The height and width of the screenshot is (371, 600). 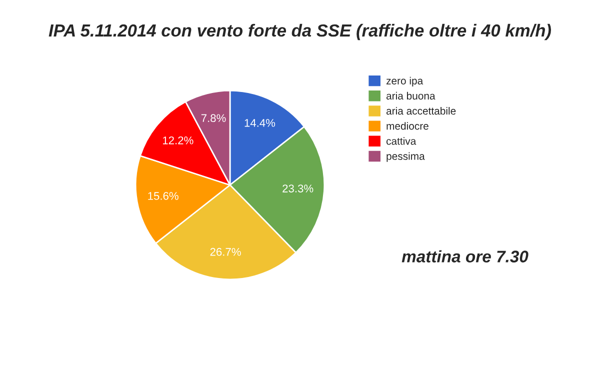 What do you see at coordinates (405, 157) in the screenshot?
I see `legend-label: pessima` at bounding box center [405, 157].